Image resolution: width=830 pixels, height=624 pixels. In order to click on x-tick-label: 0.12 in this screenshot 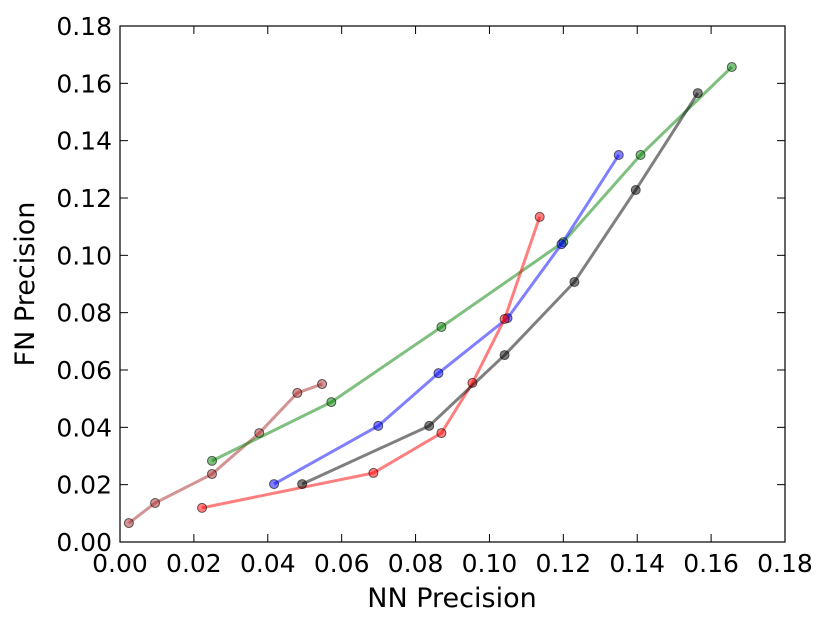, I will do `click(563, 563)`.